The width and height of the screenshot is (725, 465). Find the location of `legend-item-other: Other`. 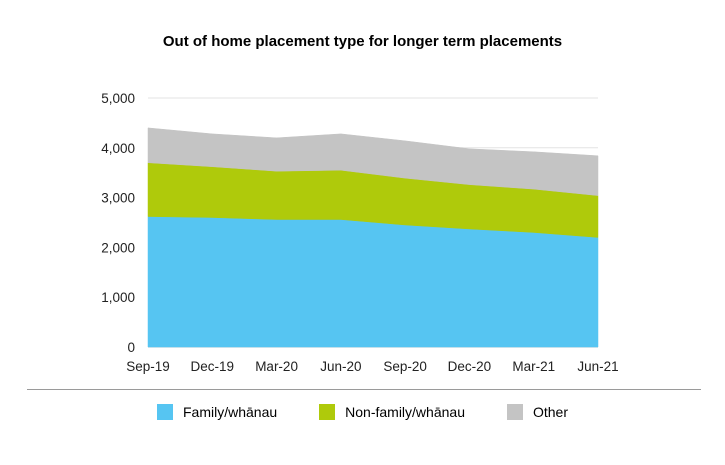

legend-item-other: Other is located at coordinates (537, 412).